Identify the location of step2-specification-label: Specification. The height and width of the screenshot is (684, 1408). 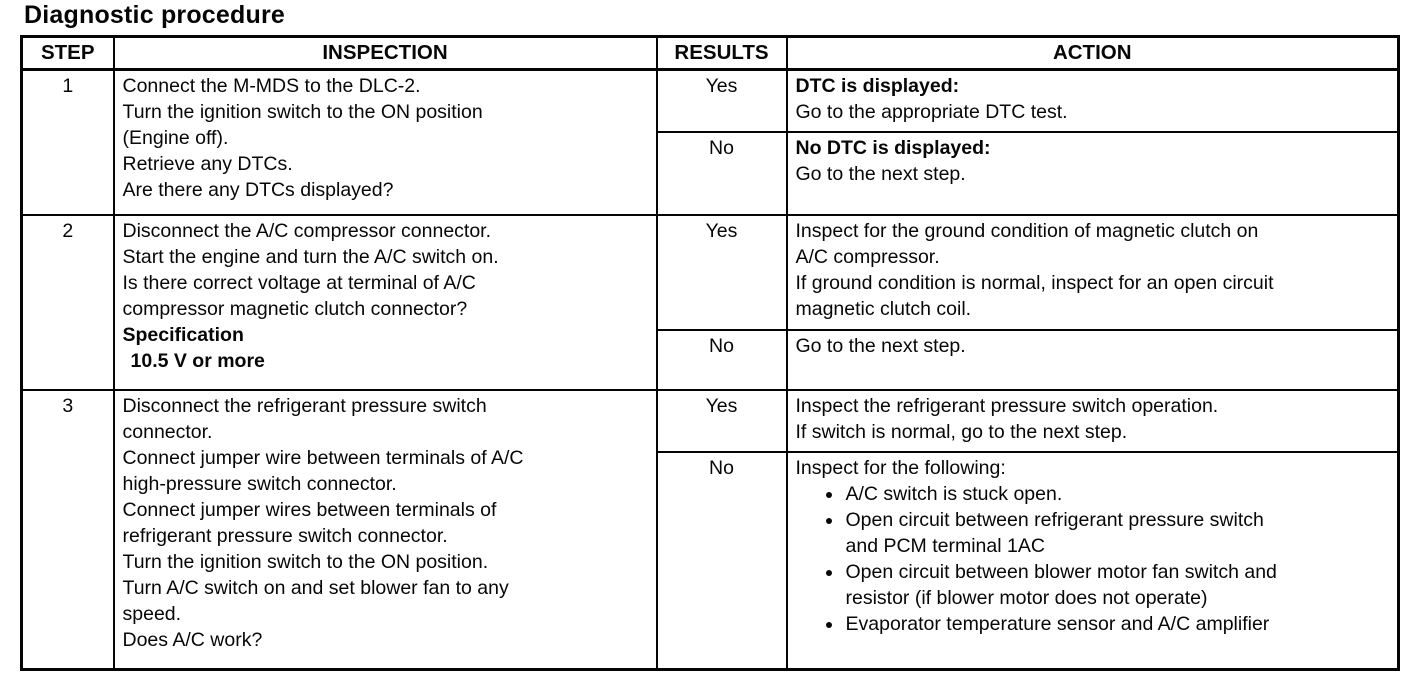
(183, 334).